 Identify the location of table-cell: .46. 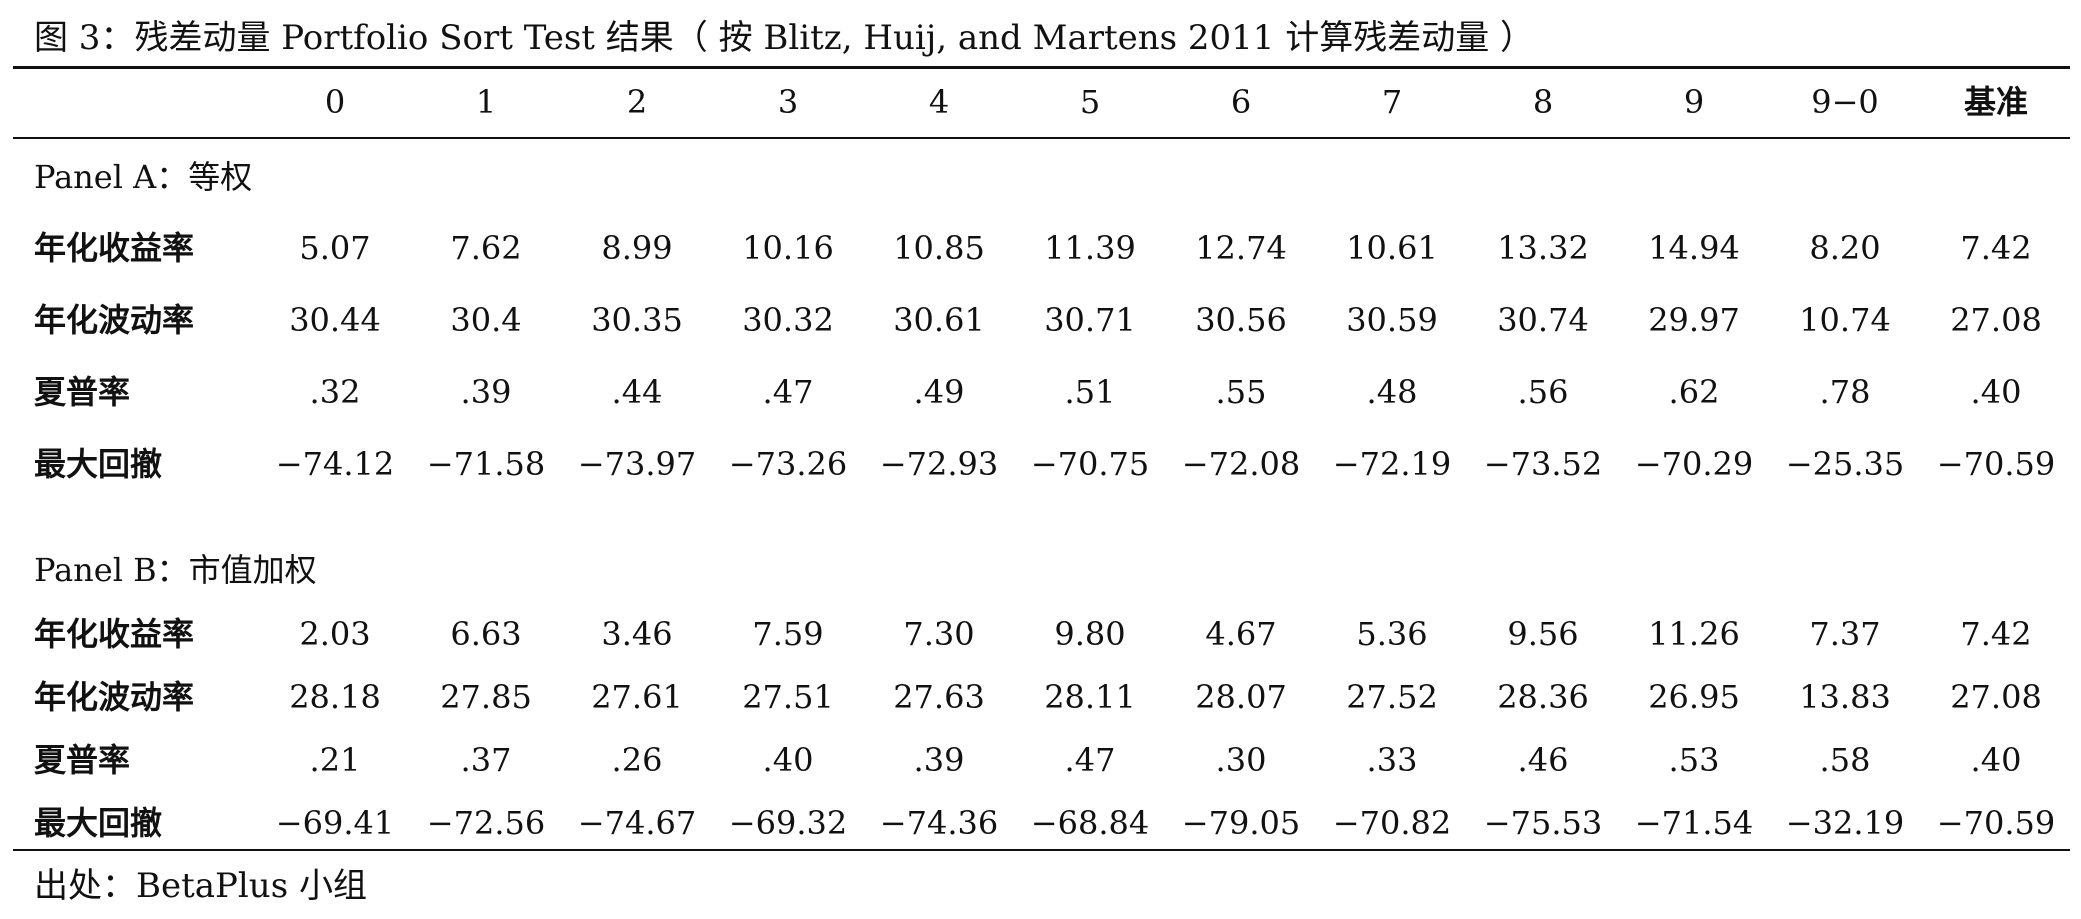
(1543, 760).